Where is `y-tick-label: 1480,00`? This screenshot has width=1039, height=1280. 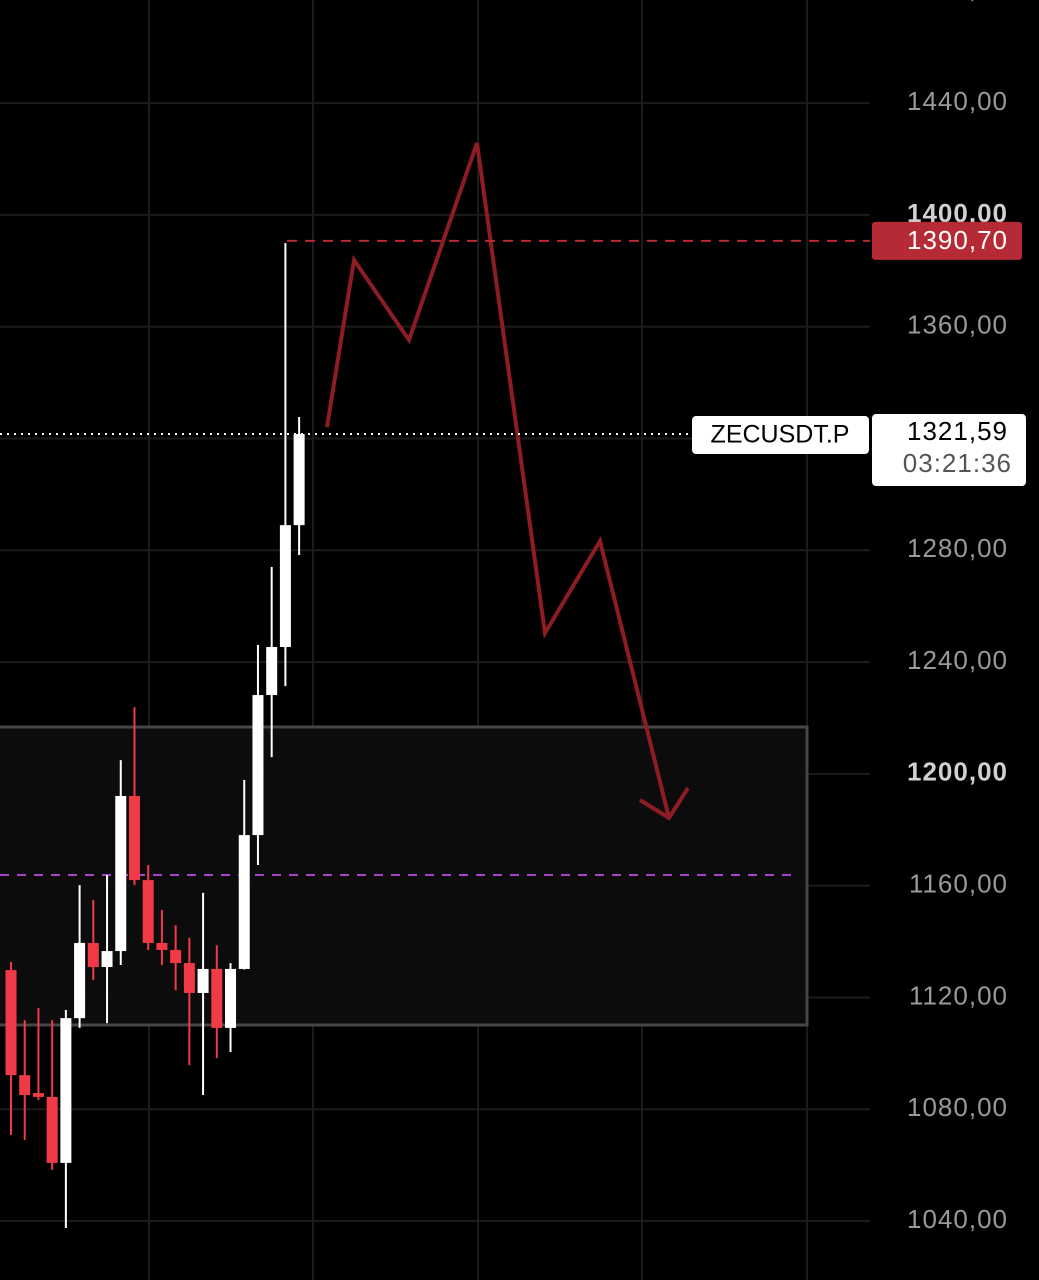
y-tick-label: 1480,00 is located at coordinates (957, 2).